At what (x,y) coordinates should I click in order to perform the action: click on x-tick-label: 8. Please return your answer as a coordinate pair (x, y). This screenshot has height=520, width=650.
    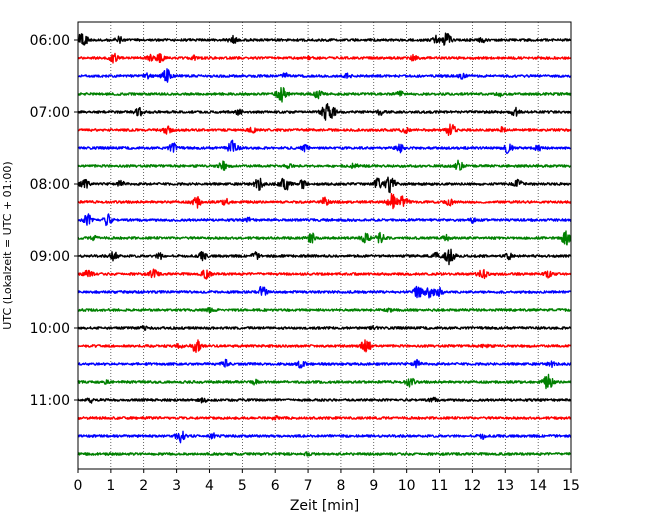
    Looking at the image, I should click on (340, 486).